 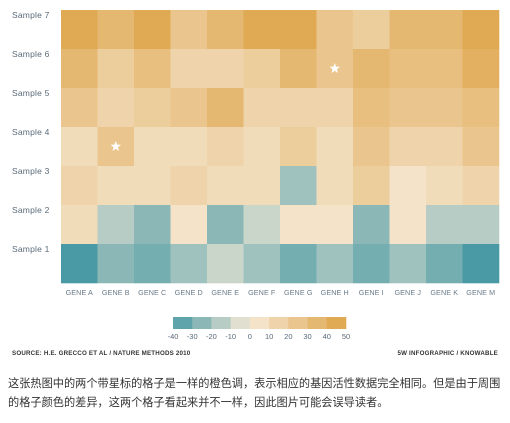 What do you see at coordinates (31, 15) in the screenshot?
I see `row-label: Sample 7` at bounding box center [31, 15].